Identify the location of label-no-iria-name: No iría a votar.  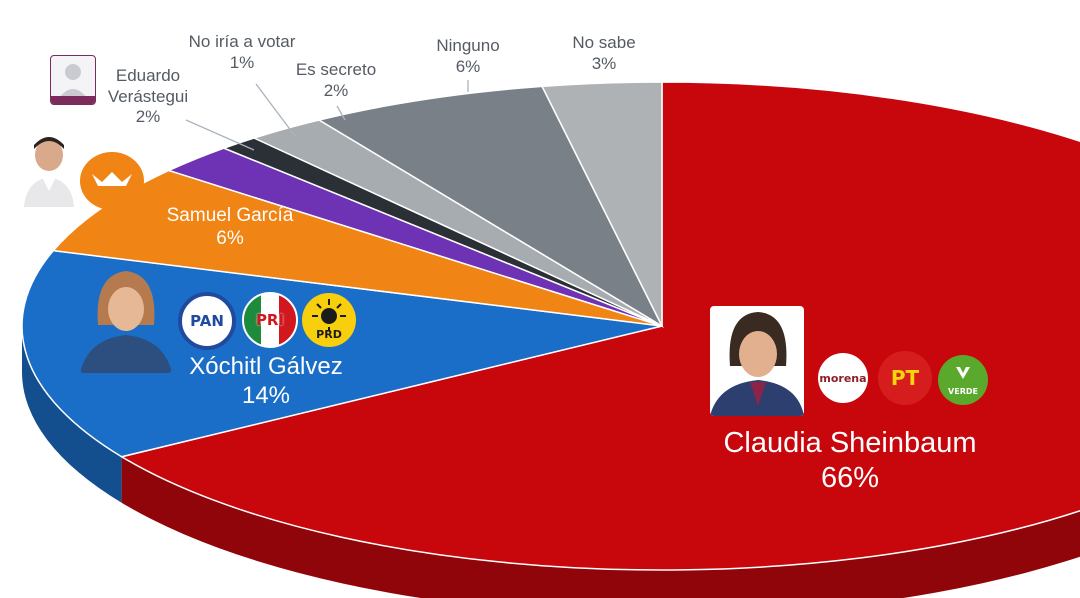
(242, 41).